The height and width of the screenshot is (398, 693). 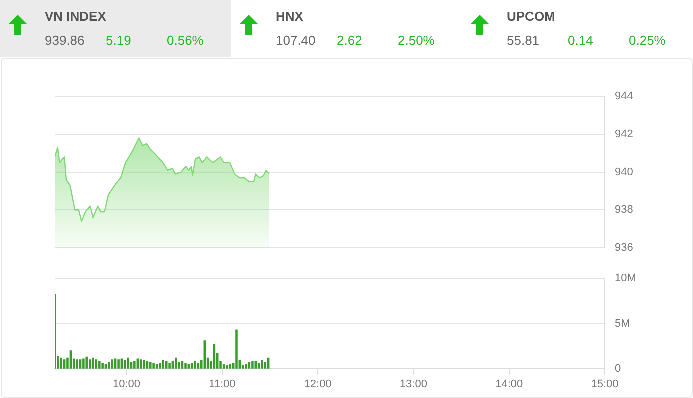 I want to click on text: 5.19, so click(x=119, y=40).